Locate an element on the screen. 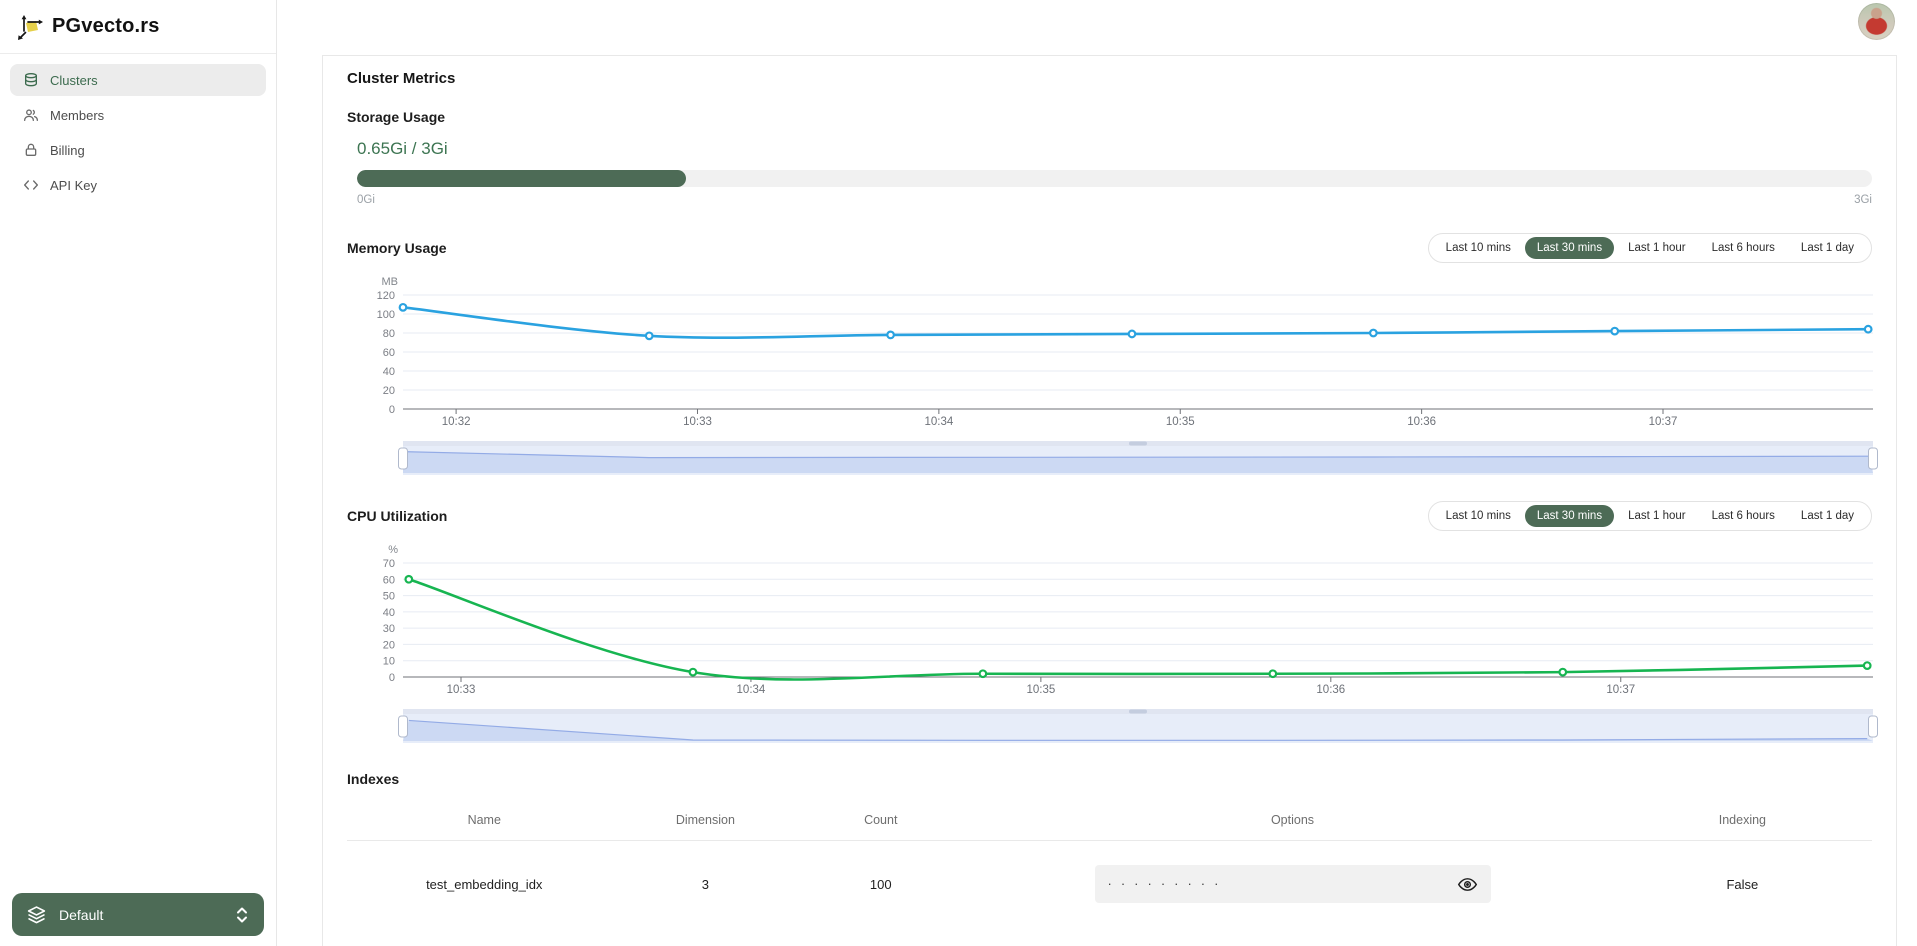 The image size is (1917, 946). database-icon is located at coordinates (31, 80).